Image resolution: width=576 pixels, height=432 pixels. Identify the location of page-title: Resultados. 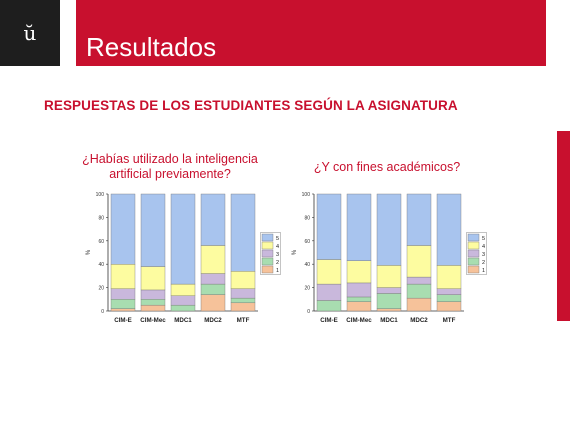
(151, 47).